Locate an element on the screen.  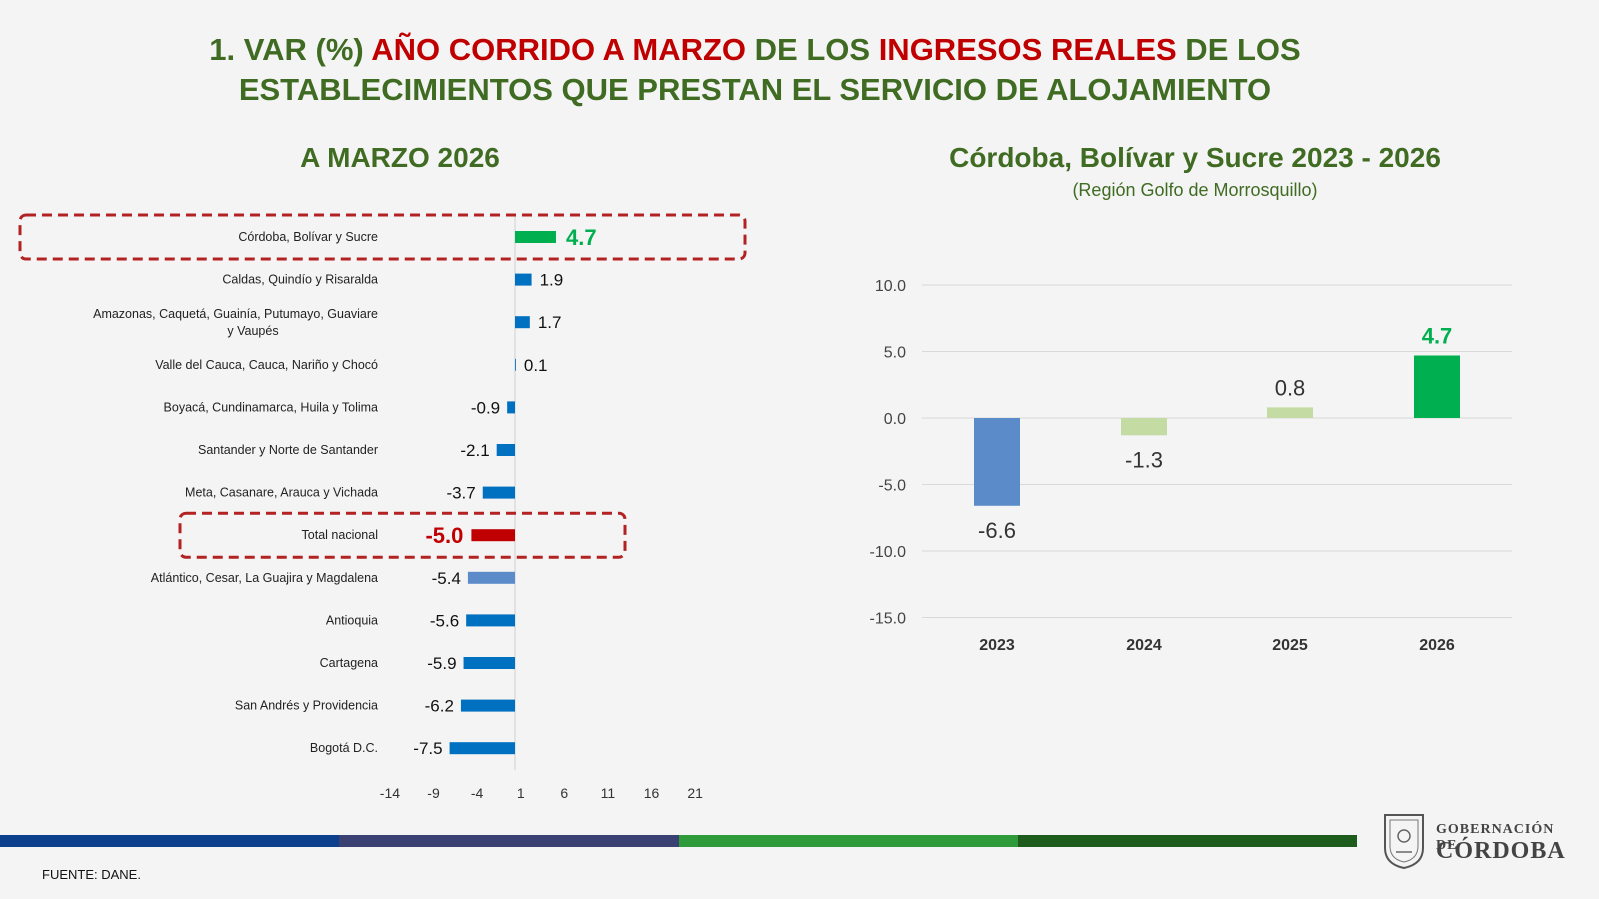
title-part-4: INGRESOS REALES is located at coordinates (1027, 49).